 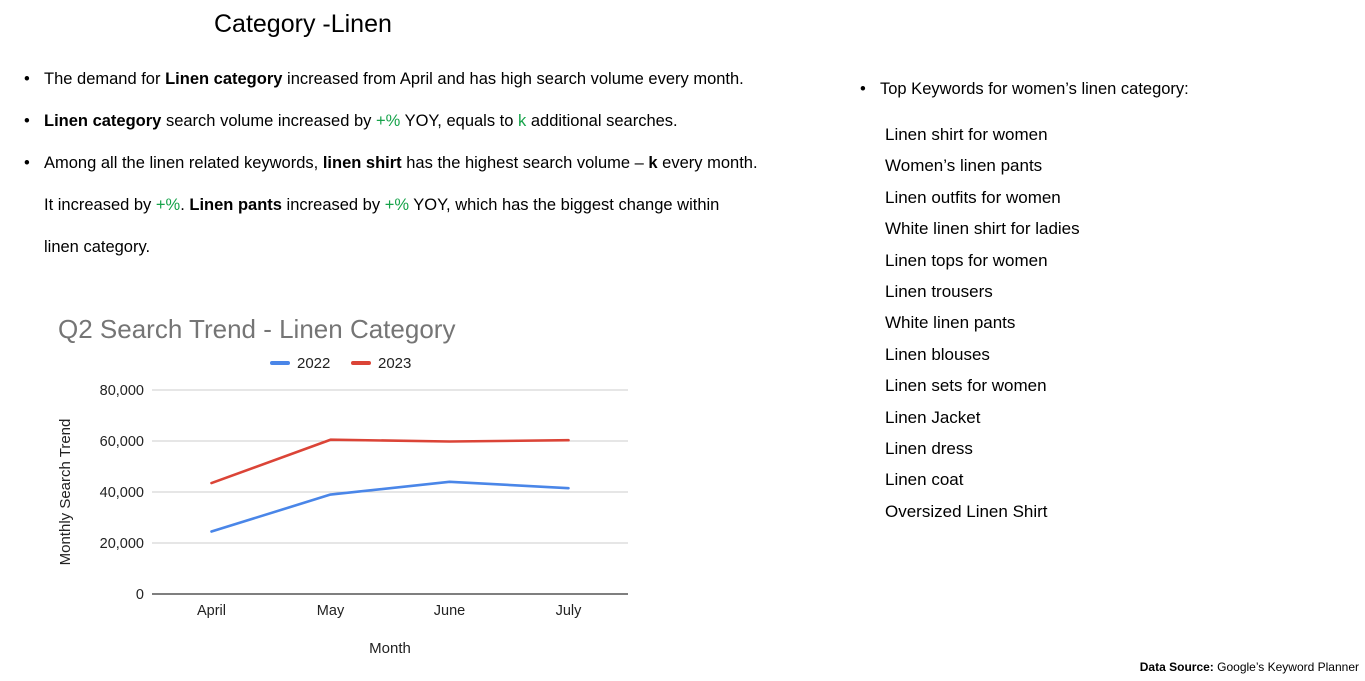 What do you see at coordinates (122, 544) in the screenshot?
I see `y-tick-label: 20,000` at bounding box center [122, 544].